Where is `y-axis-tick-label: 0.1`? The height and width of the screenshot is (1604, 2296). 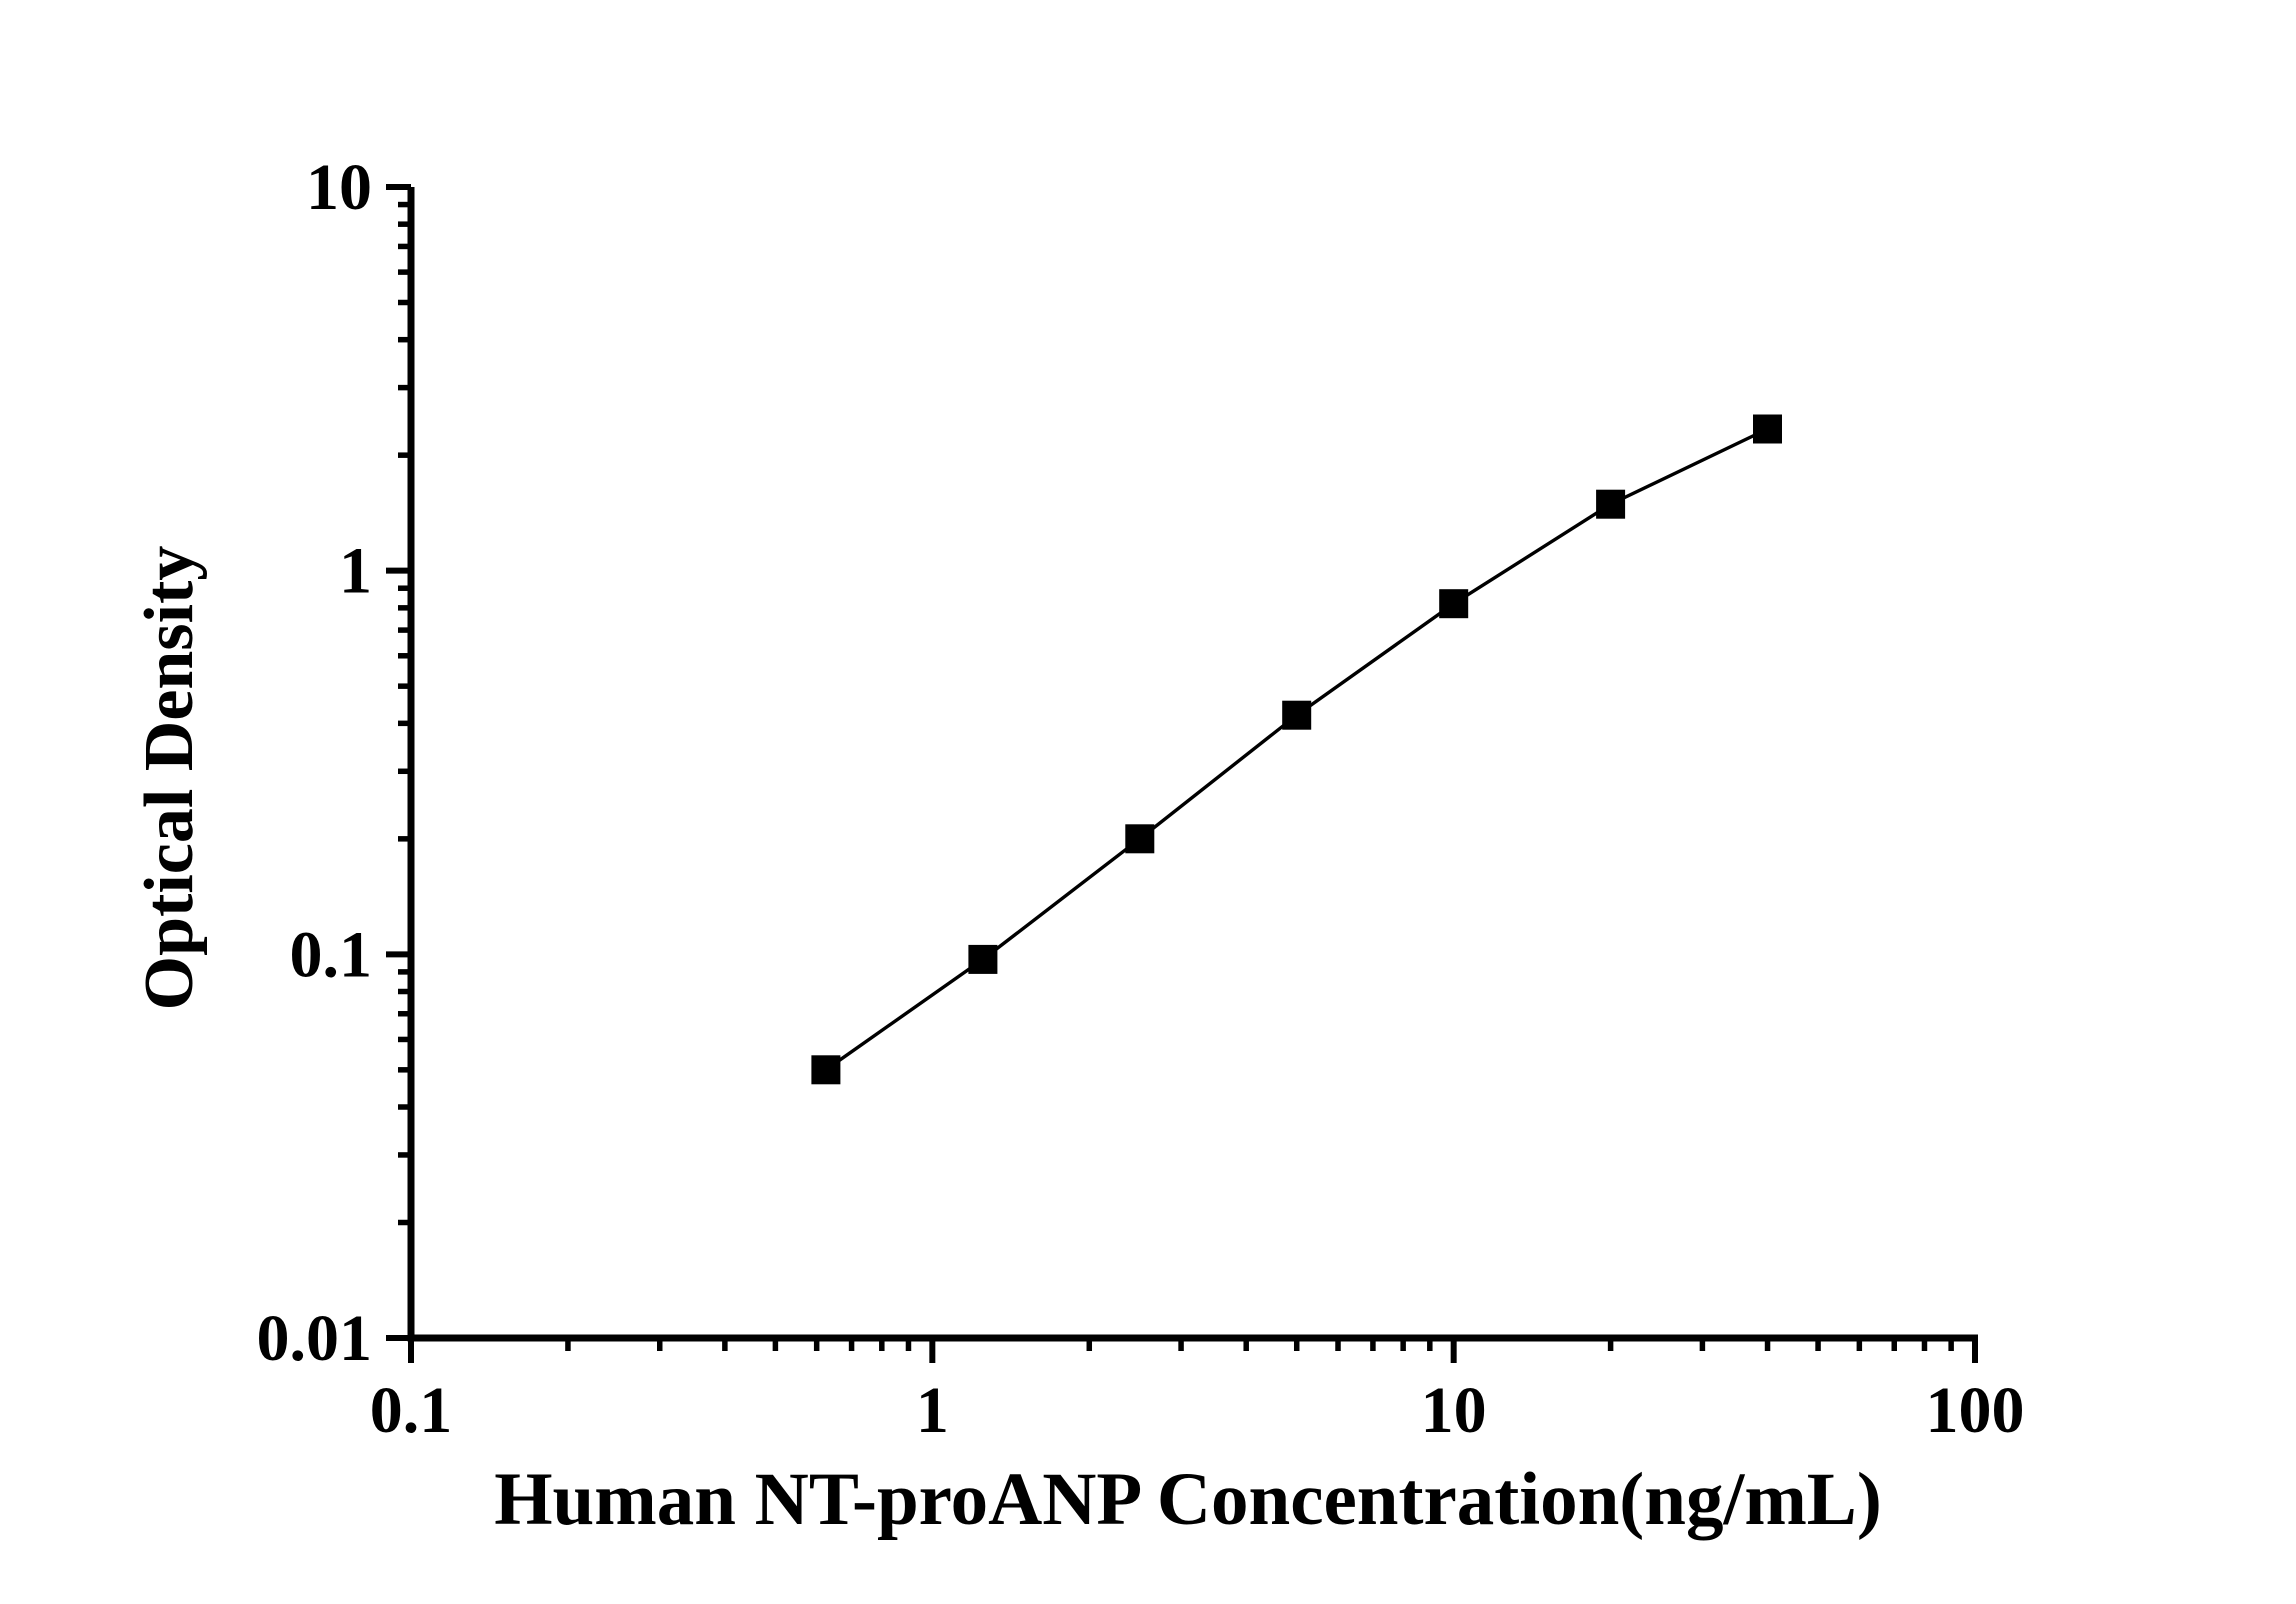
y-axis-tick-label: 0.1 is located at coordinates (331, 954).